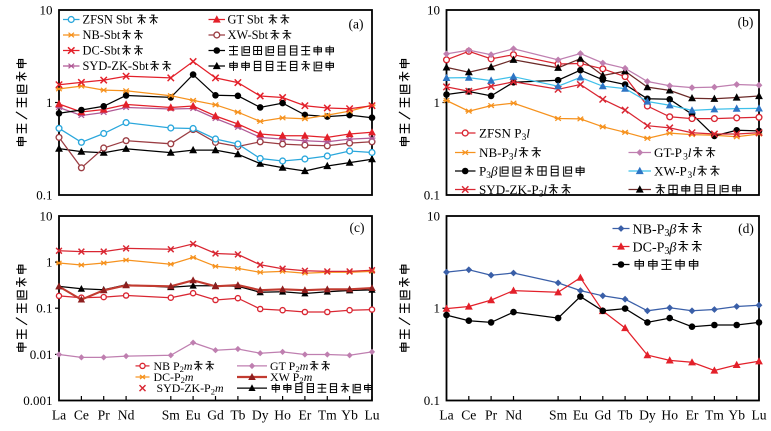 This screenshot has width=771, height=431. What do you see at coordinates (285, 377) in the screenshot?
I see `svg-text: XW P` at bounding box center [285, 377].